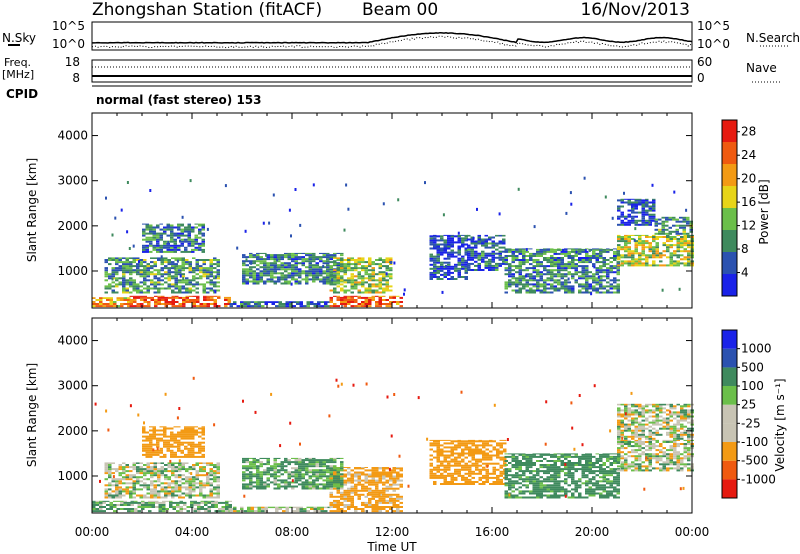 Image resolution: width=800 pixels, height=554 pixels. I want to click on power-colorbar-frame, so click(729, 208).